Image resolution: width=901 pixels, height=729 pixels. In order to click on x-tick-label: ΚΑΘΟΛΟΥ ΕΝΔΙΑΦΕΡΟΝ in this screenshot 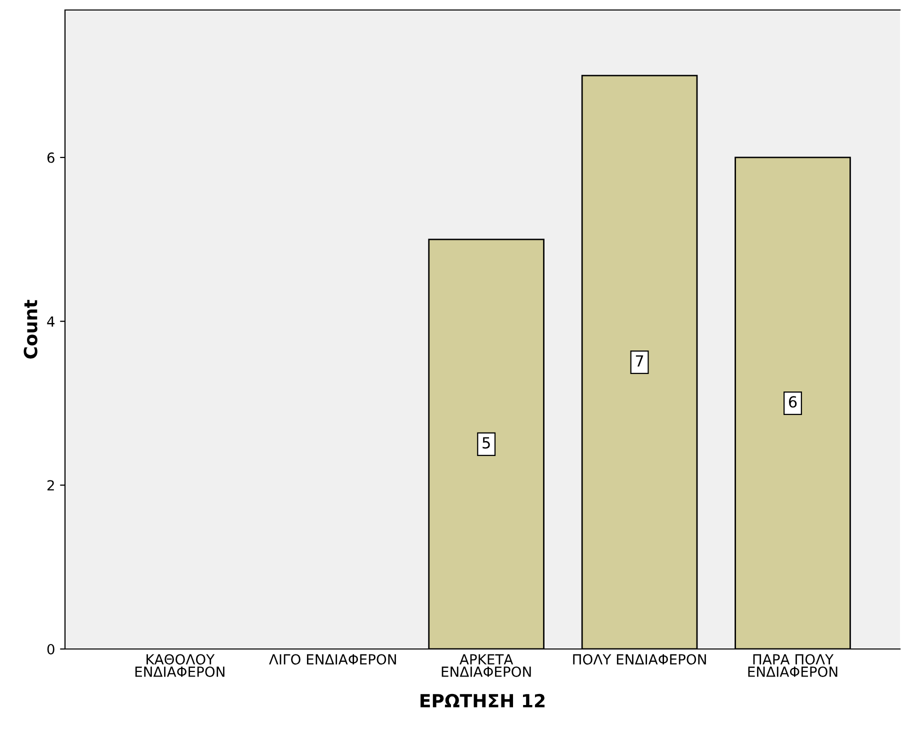, I will do `click(179, 665)`.